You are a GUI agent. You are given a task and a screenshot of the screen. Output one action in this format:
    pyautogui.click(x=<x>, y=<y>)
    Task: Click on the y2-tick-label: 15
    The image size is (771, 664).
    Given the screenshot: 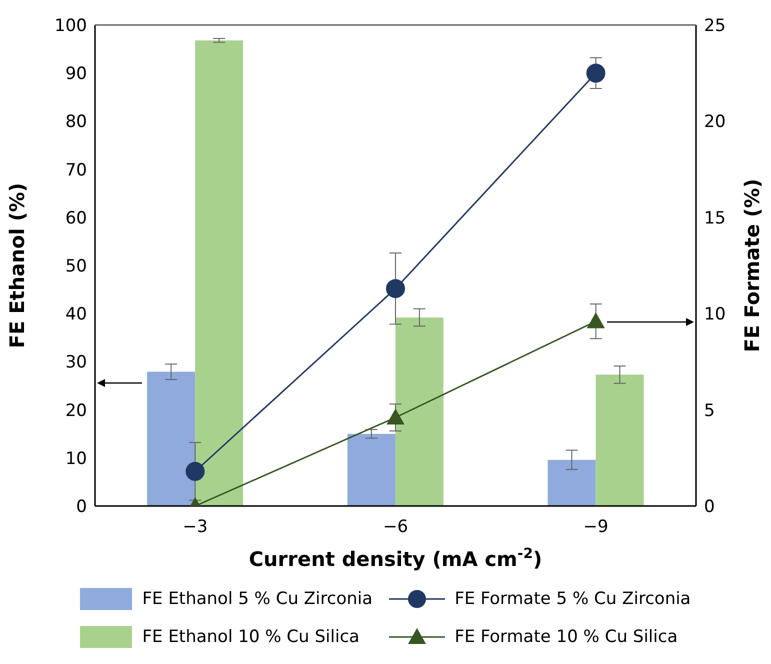 What is the action you would take?
    pyautogui.click(x=715, y=218)
    